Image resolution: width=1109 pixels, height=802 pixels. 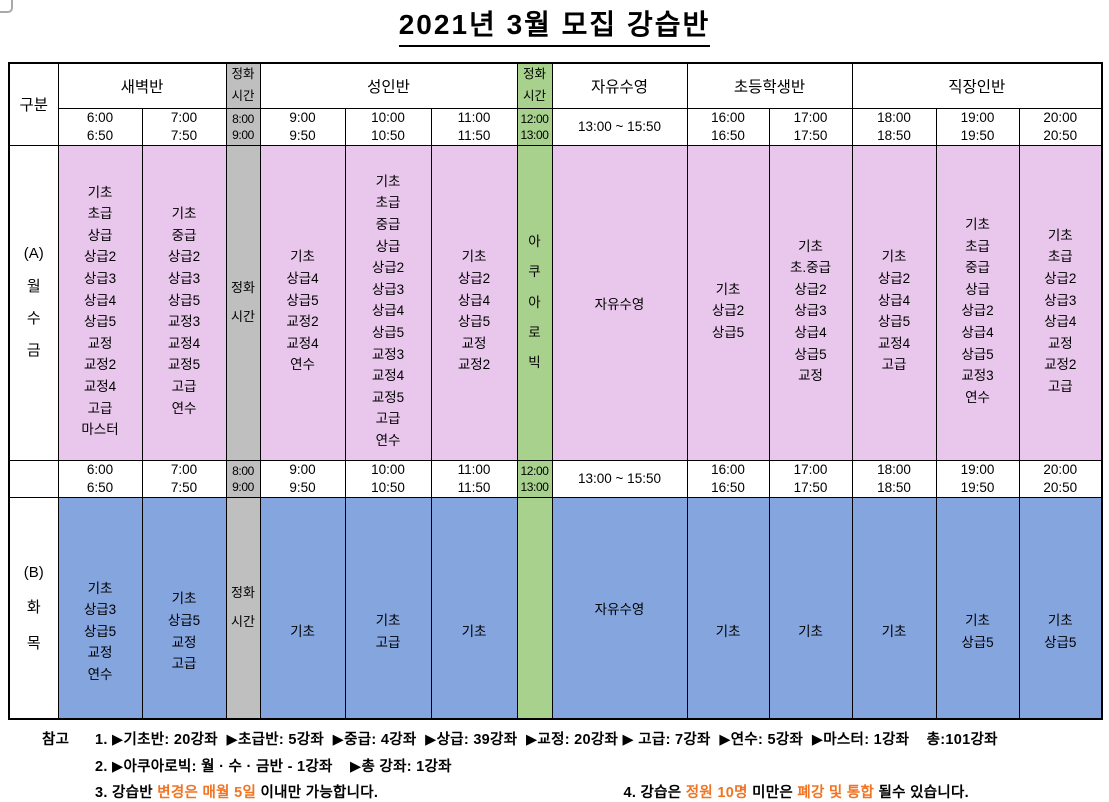 I want to click on cell-b-1000: 기초 고급, so click(x=388, y=608).